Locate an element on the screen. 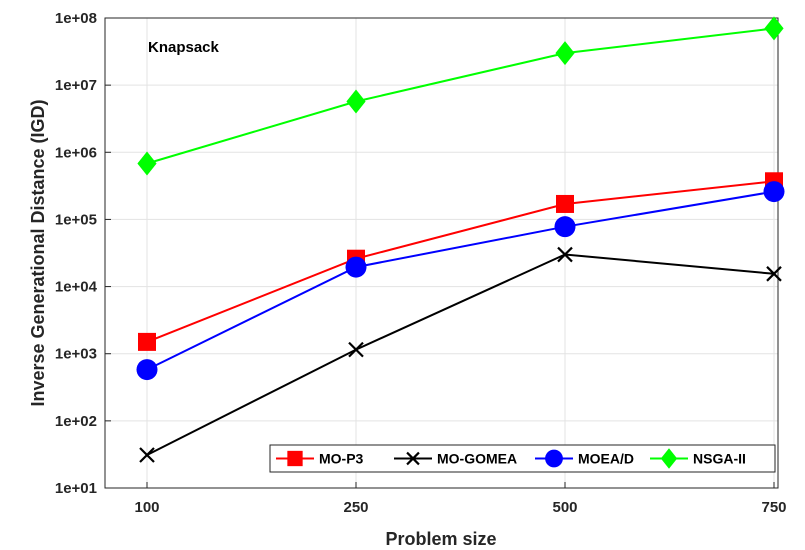 The height and width of the screenshot is (550, 805). legend: MO-P3 MO-GOMEA MOEA/D NSGA-II is located at coordinates (522, 458).